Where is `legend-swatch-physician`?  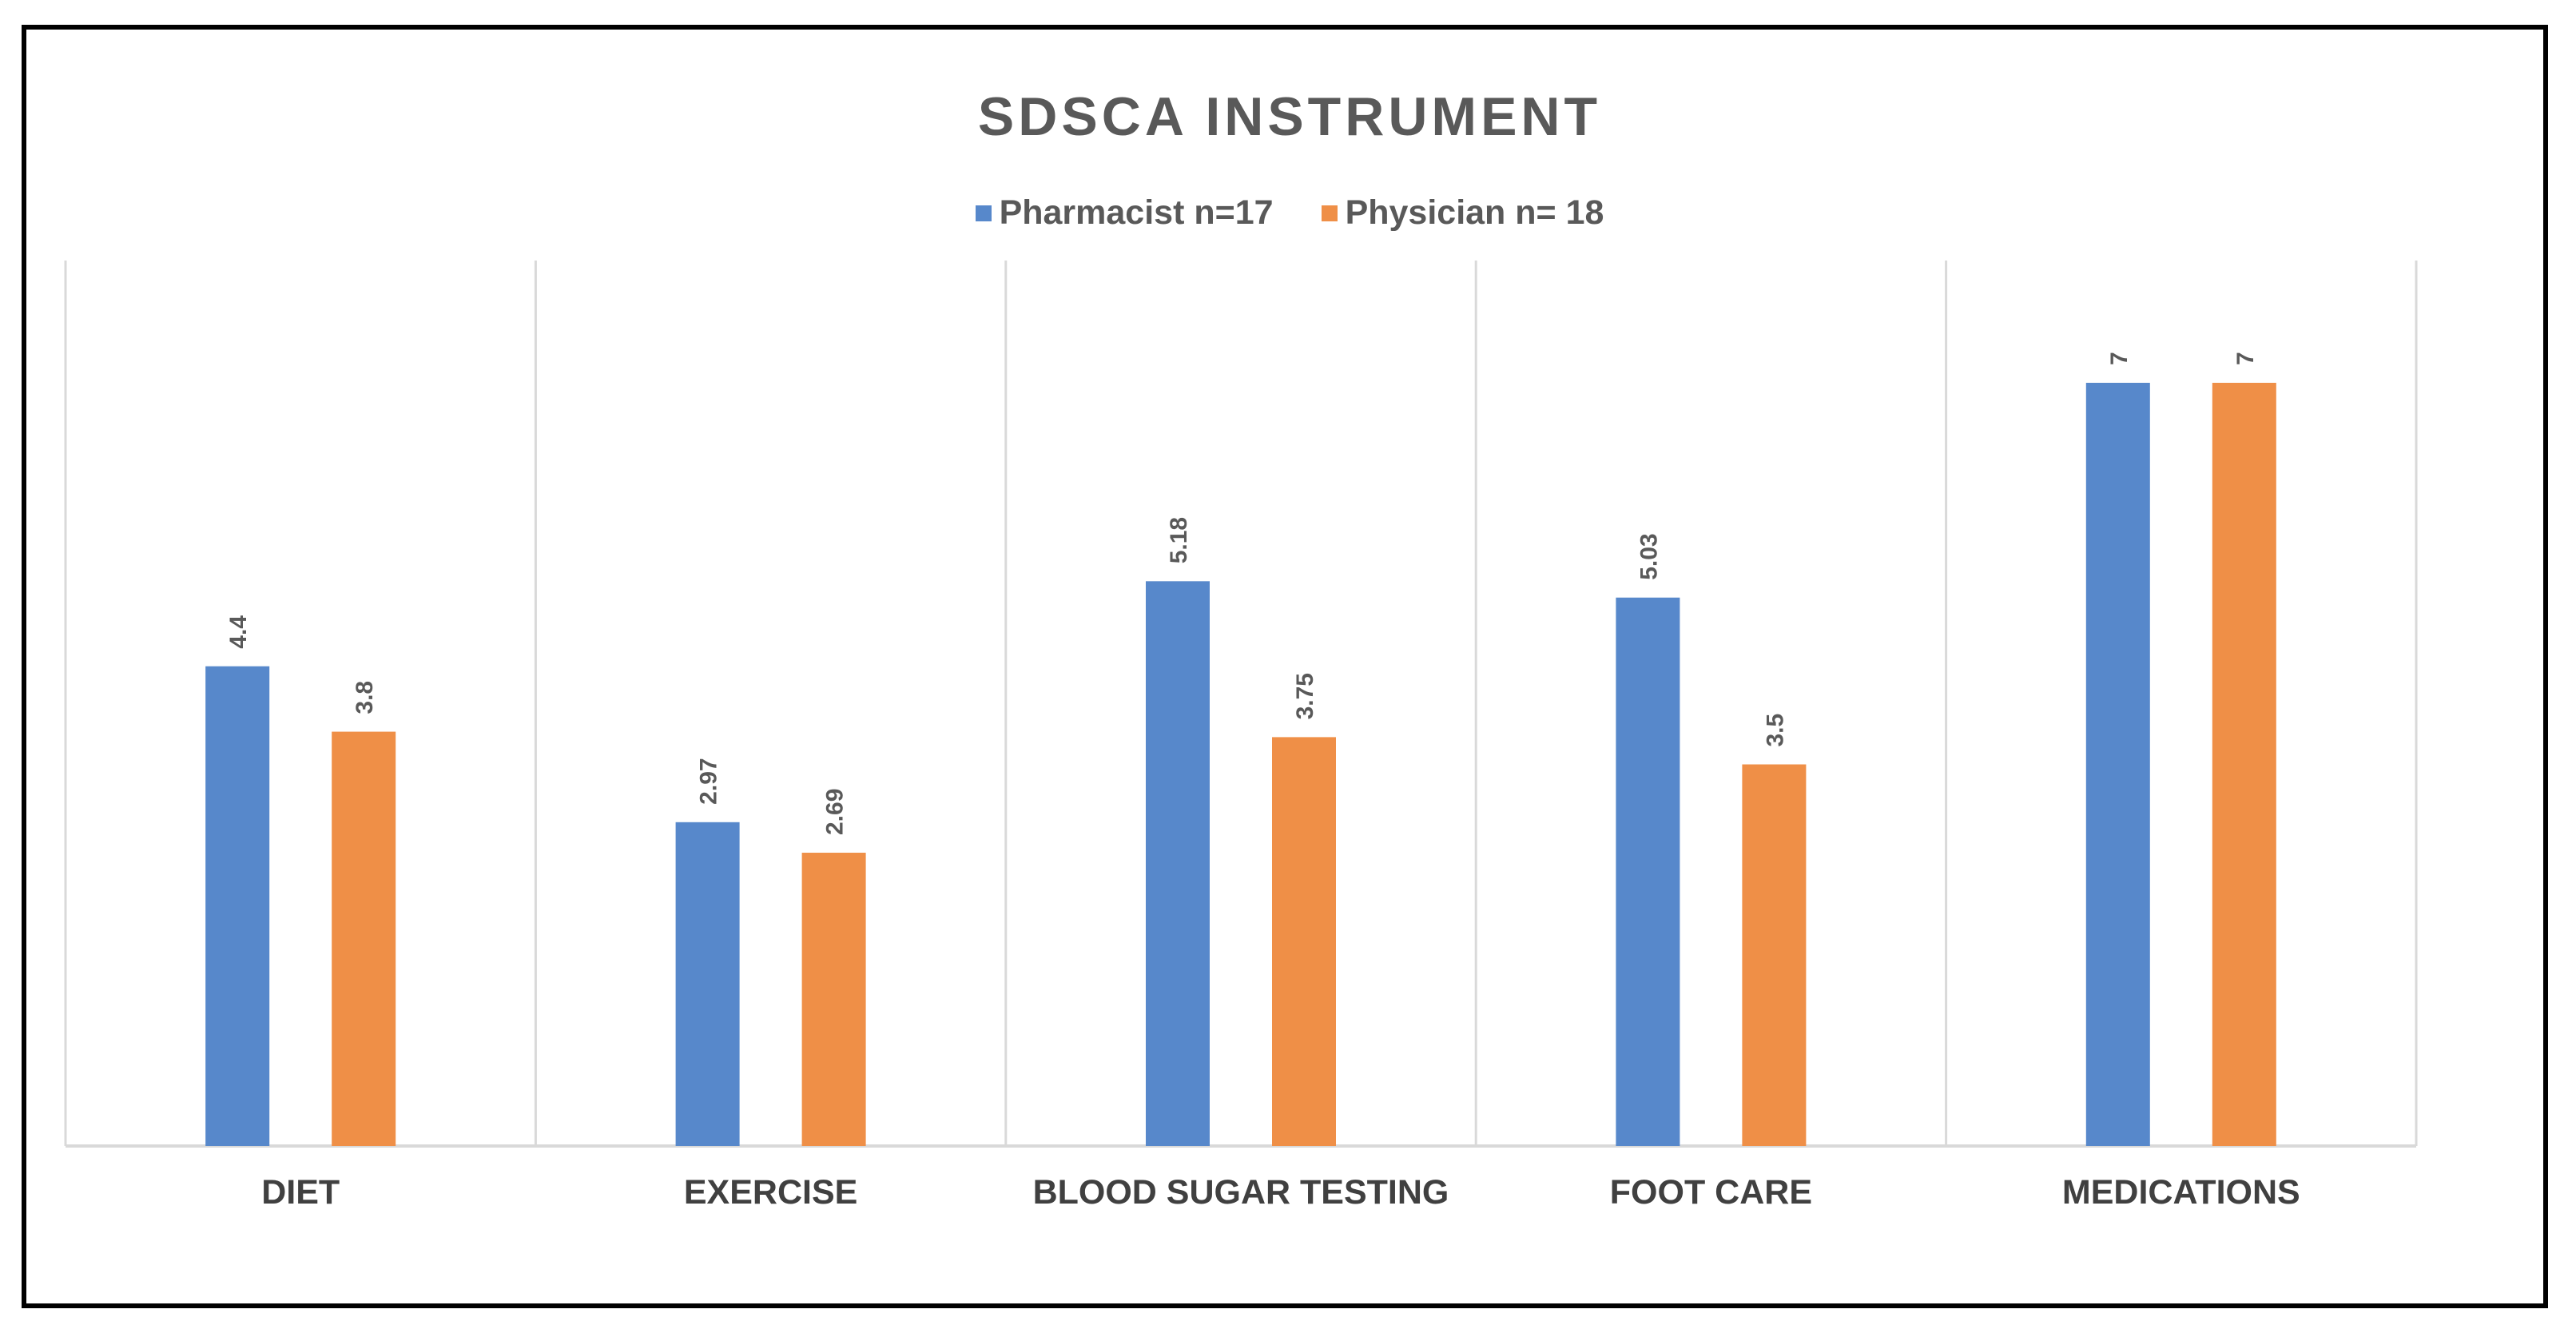 legend-swatch-physician is located at coordinates (1329, 213).